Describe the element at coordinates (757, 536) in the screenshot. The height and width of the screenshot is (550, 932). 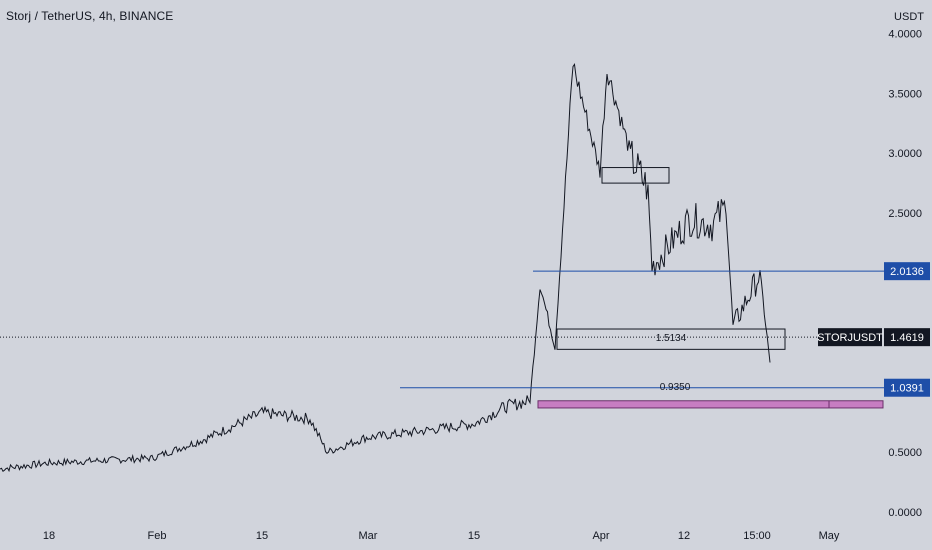
I see `x-tick-label: 15:00` at that location.